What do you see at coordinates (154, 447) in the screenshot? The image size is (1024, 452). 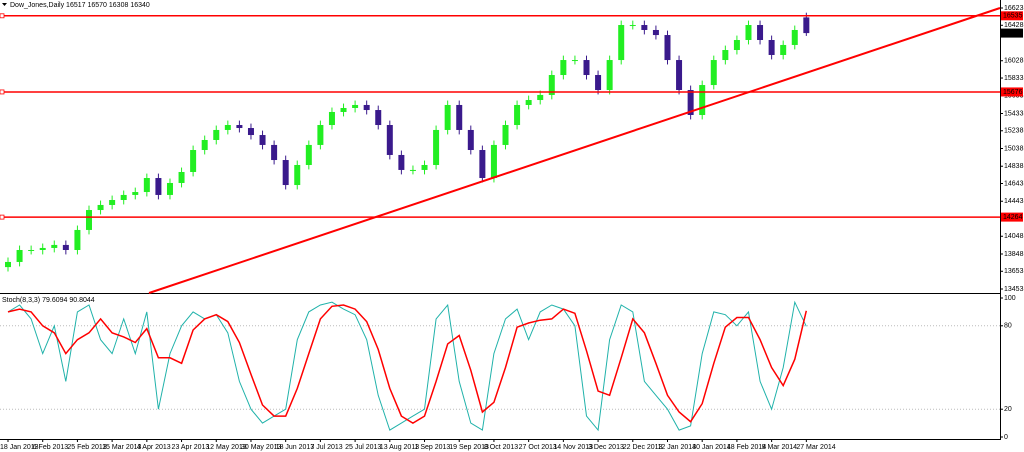 I see `x-tick-label: 4 Apr 2013` at bounding box center [154, 447].